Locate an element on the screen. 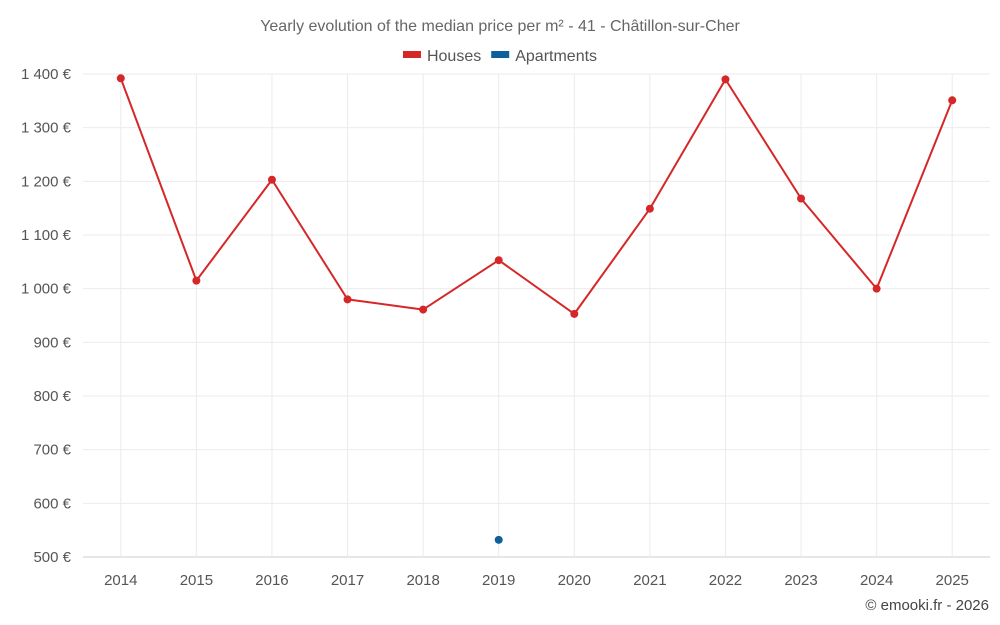  legend-swatch-houses is located at coordinates (411, 54).